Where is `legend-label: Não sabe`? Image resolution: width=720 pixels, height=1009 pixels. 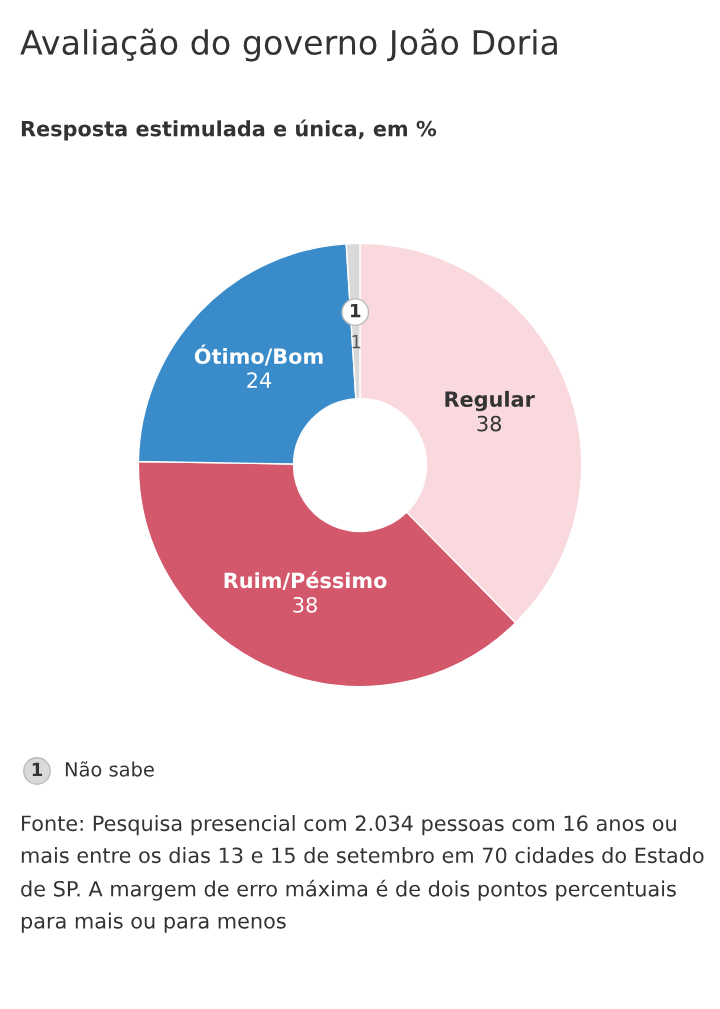 legend-label: Não sabe is located at coordinates (109, 769).